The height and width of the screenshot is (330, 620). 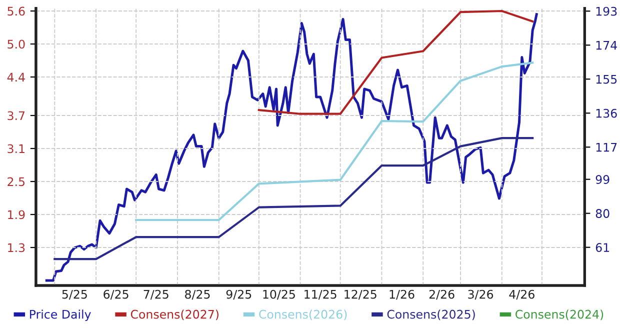 I want to click on x-tick-label: 11/25, so click(x=320, y=295).